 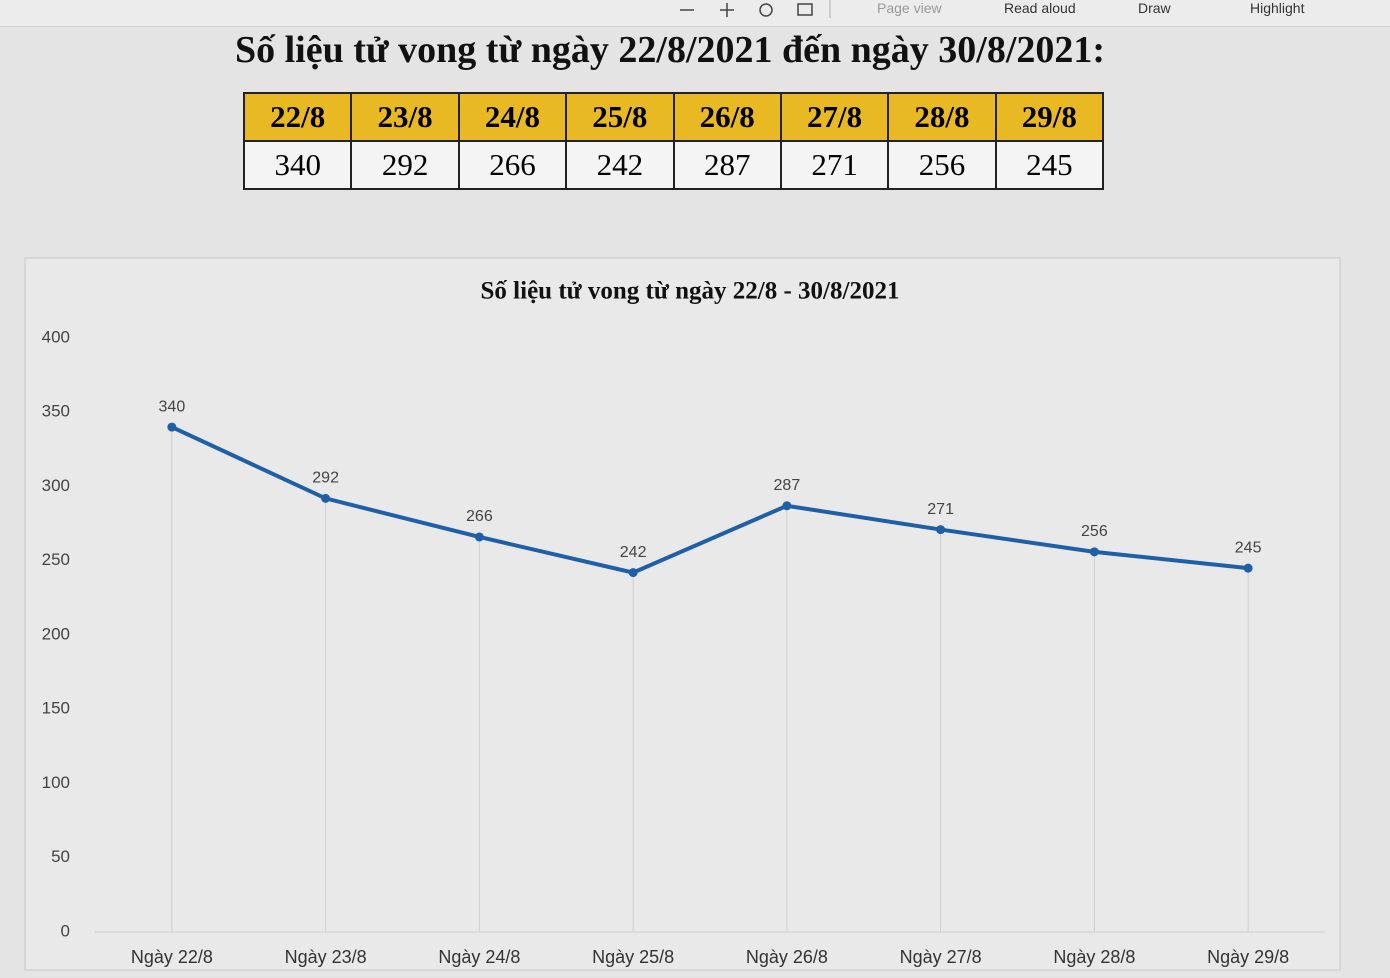 I want to click on table-header-cell: 24/8, so click(x=512, y=117).